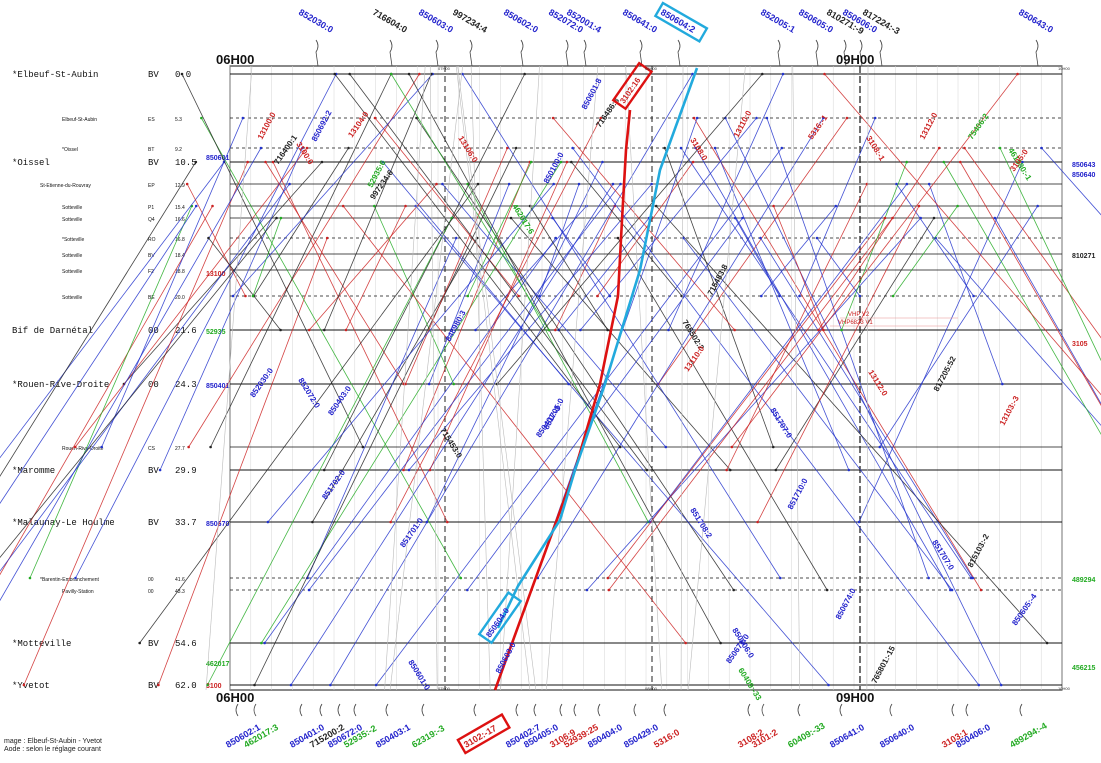 The image size is (1101, 763). What do you see at coordinates (151, 186) in the screenshot?
I see `station-code: EP` at bounding box center [151, 186].